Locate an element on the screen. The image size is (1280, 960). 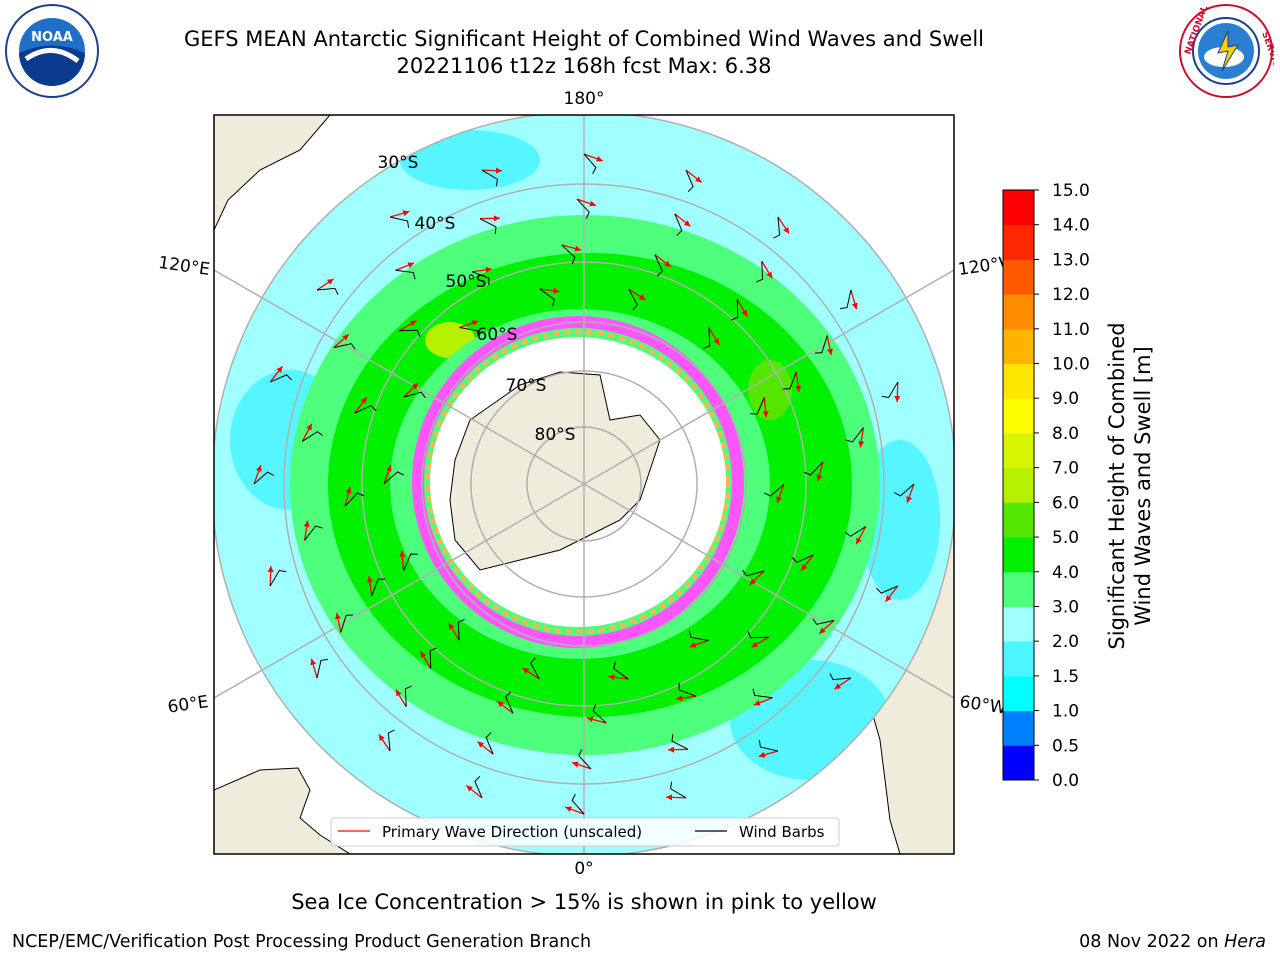
colorbar-tick-label: 1.0 is located at coordinates (1065, 712).